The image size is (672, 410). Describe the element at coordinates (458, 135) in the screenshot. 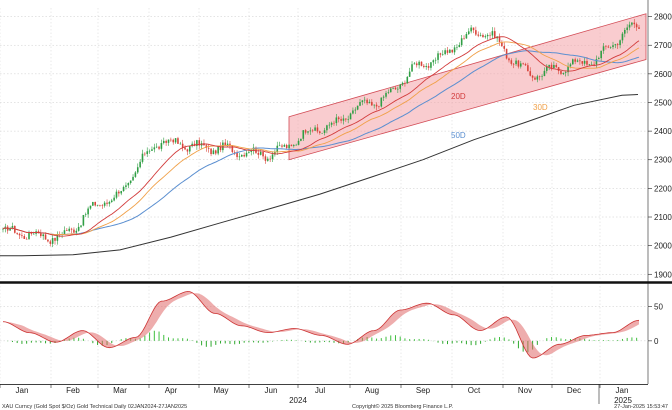

I see `ma-50-label: 50D` at that location.